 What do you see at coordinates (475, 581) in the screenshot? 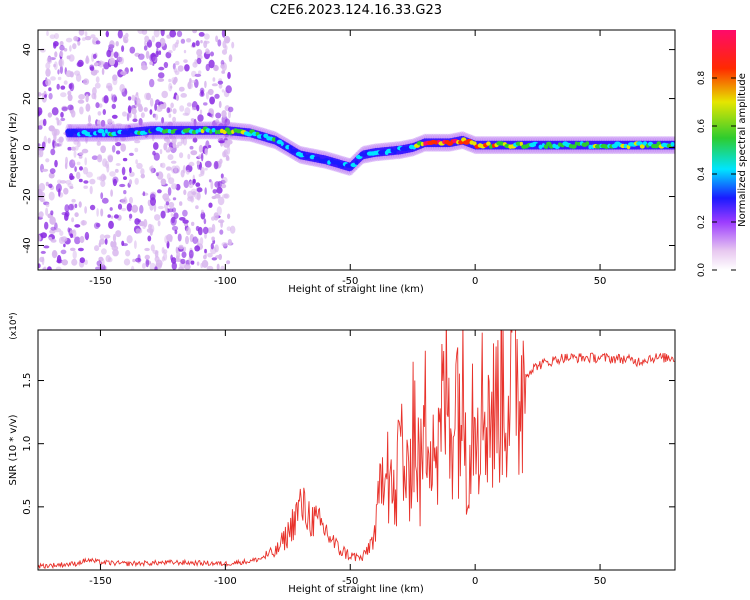
I see `x-tick-label: 0` at bounding box center [475, 581].